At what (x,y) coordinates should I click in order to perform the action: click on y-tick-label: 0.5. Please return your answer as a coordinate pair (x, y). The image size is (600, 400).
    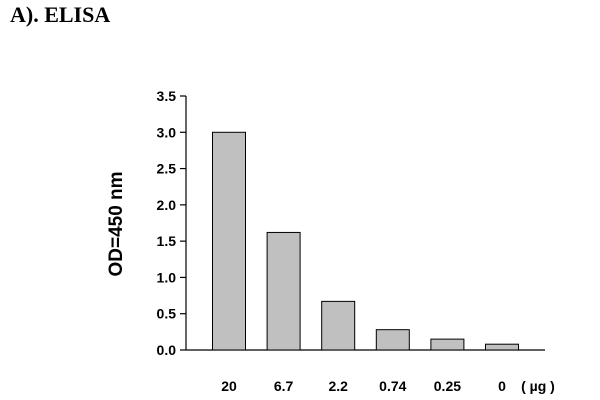
    Looking at the image, I should click on (167, 314).